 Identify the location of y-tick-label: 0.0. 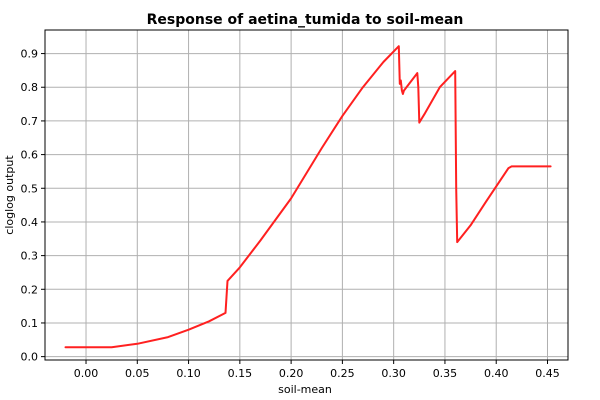
(30, 357).